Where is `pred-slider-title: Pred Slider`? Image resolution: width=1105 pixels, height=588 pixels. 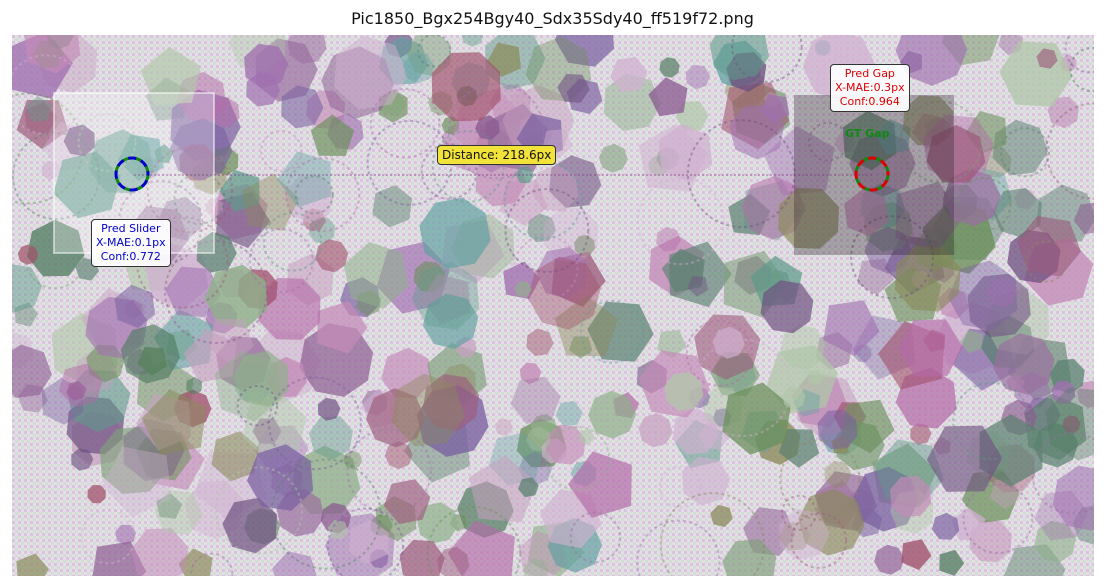
pred-slider-title: Pred Slider is located at coordinates (131, 228).